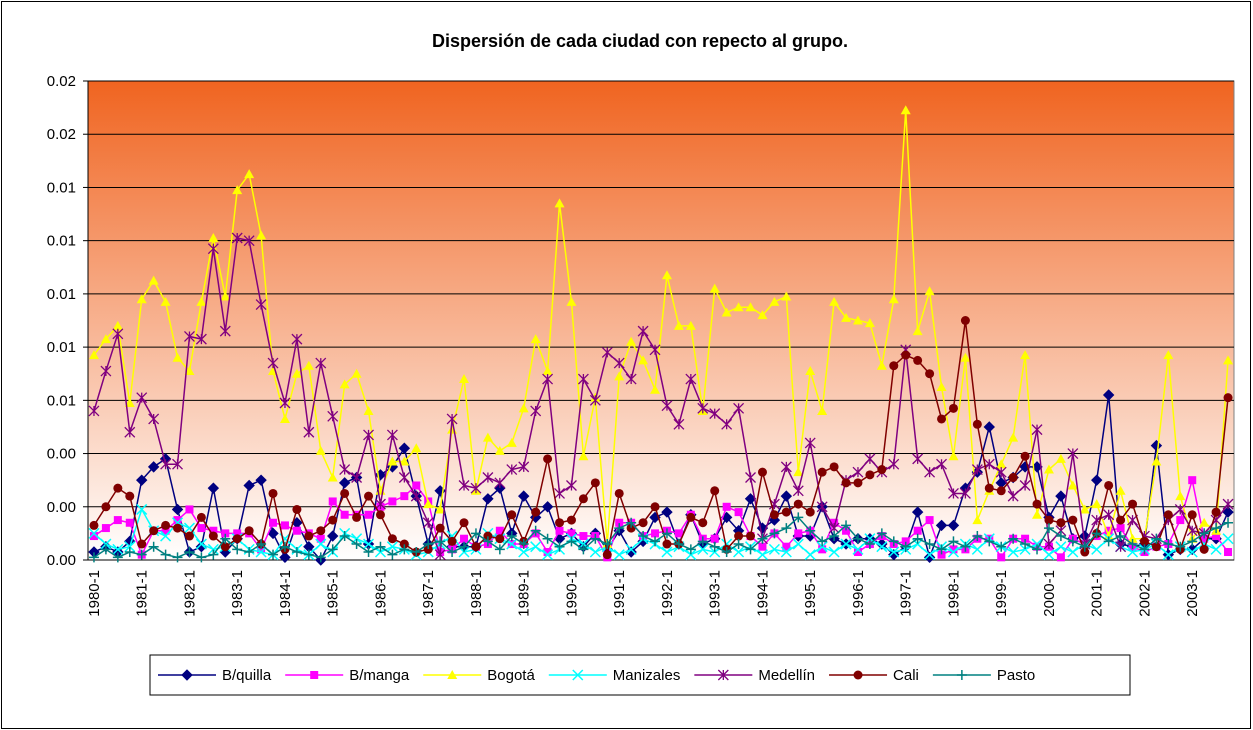 The image size is (1253, 730). Describe the element at coordinates (61, 294) in the screenshot. I see `y-tick-label: 0.01` at that location.